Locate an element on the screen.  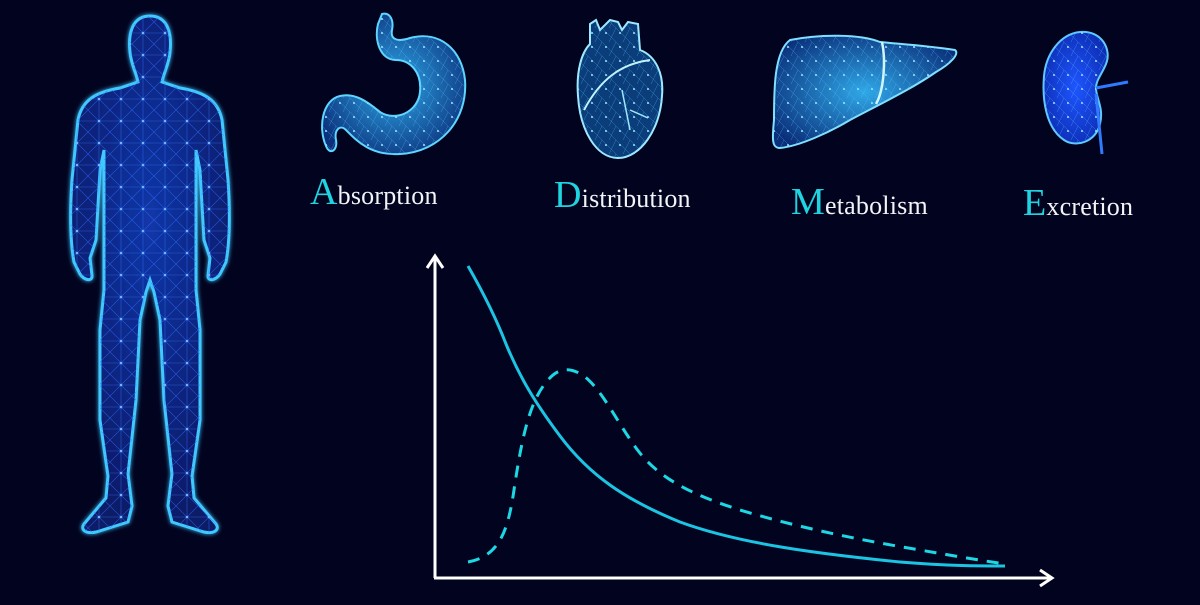
dashed-curve is located at coordinates (736, 467).